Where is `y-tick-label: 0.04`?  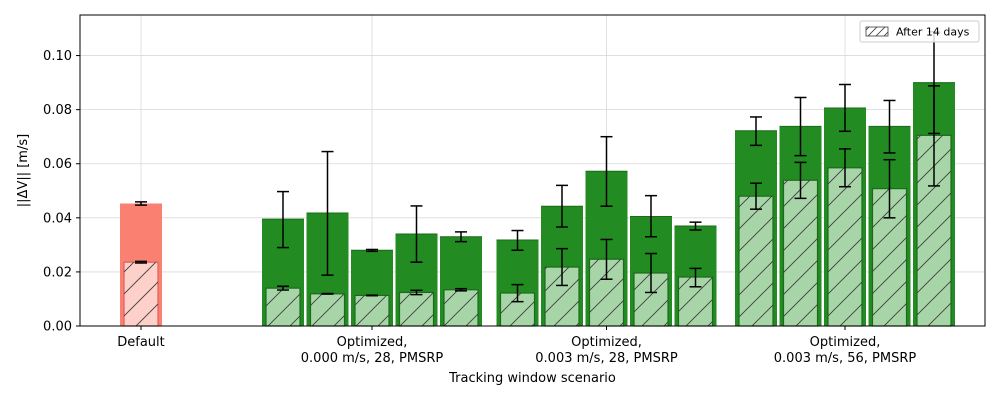
y-tick-label: 0.04 is located at coordinates (57, 218).